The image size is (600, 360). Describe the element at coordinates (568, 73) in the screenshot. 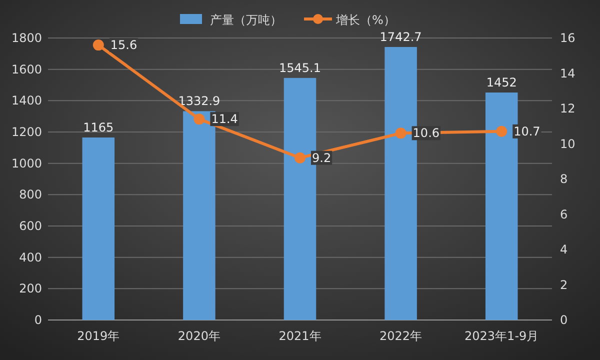

I see `y2-tick-label: 14` at that location.